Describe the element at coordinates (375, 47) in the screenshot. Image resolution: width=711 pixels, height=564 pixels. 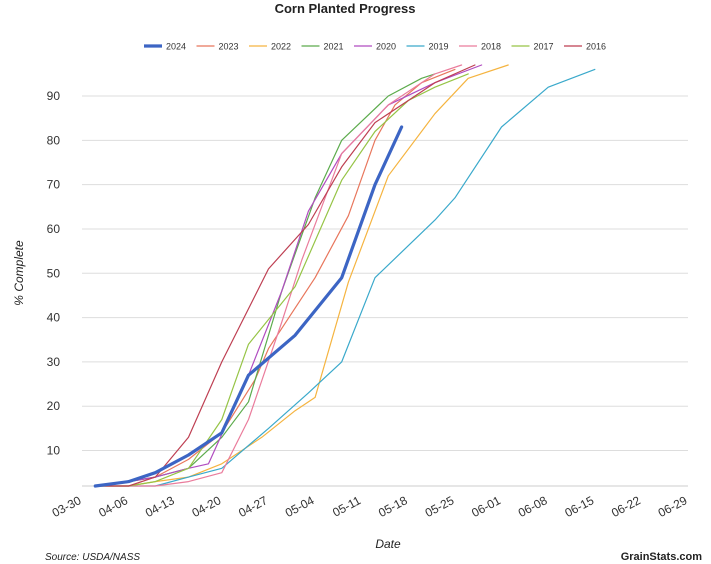
I see `chart-legend: 2024 2023 2022 2021 2020 2019 2018 2017 2016` at that location.